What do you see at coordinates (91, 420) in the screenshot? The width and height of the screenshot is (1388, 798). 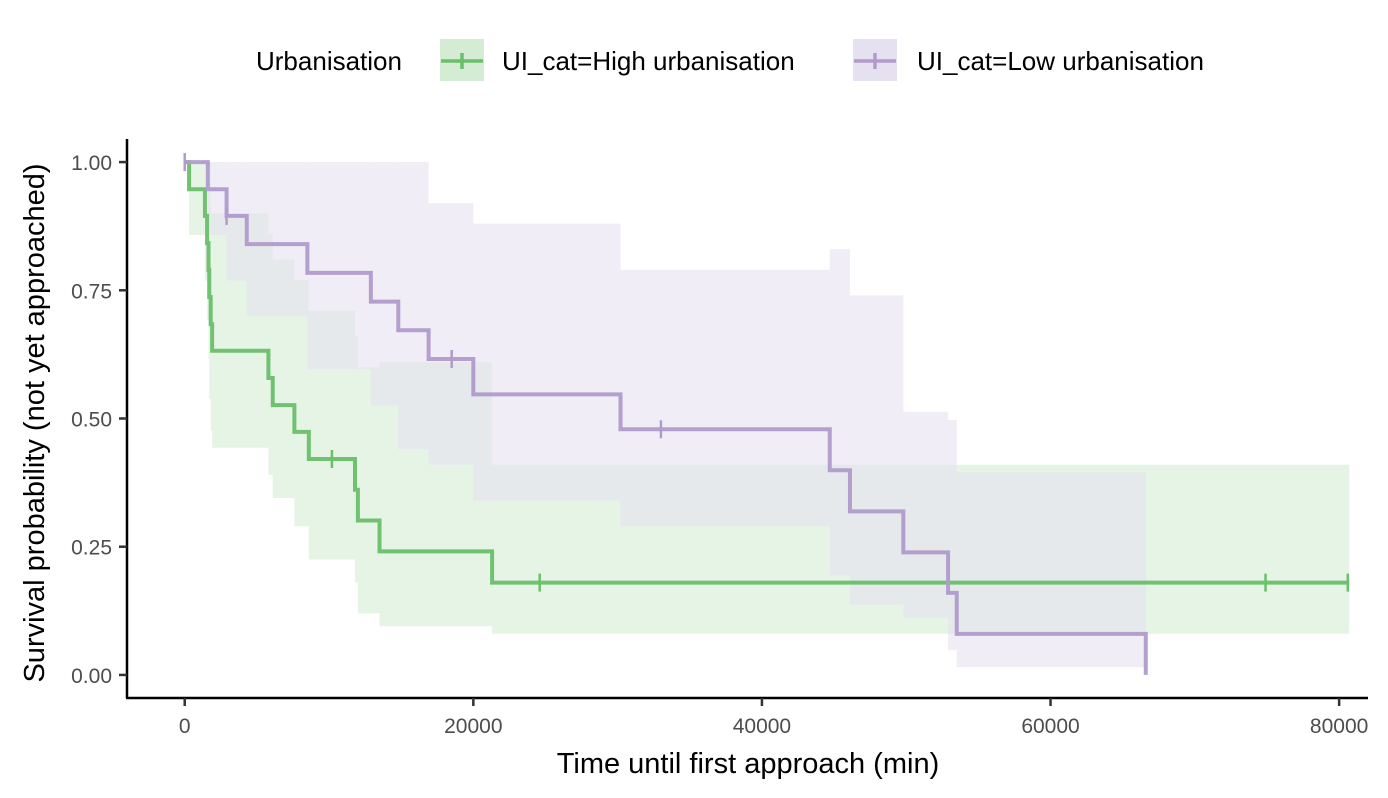 I see `y-tick-label-2: 0.50` at bounding box center [91, 420].